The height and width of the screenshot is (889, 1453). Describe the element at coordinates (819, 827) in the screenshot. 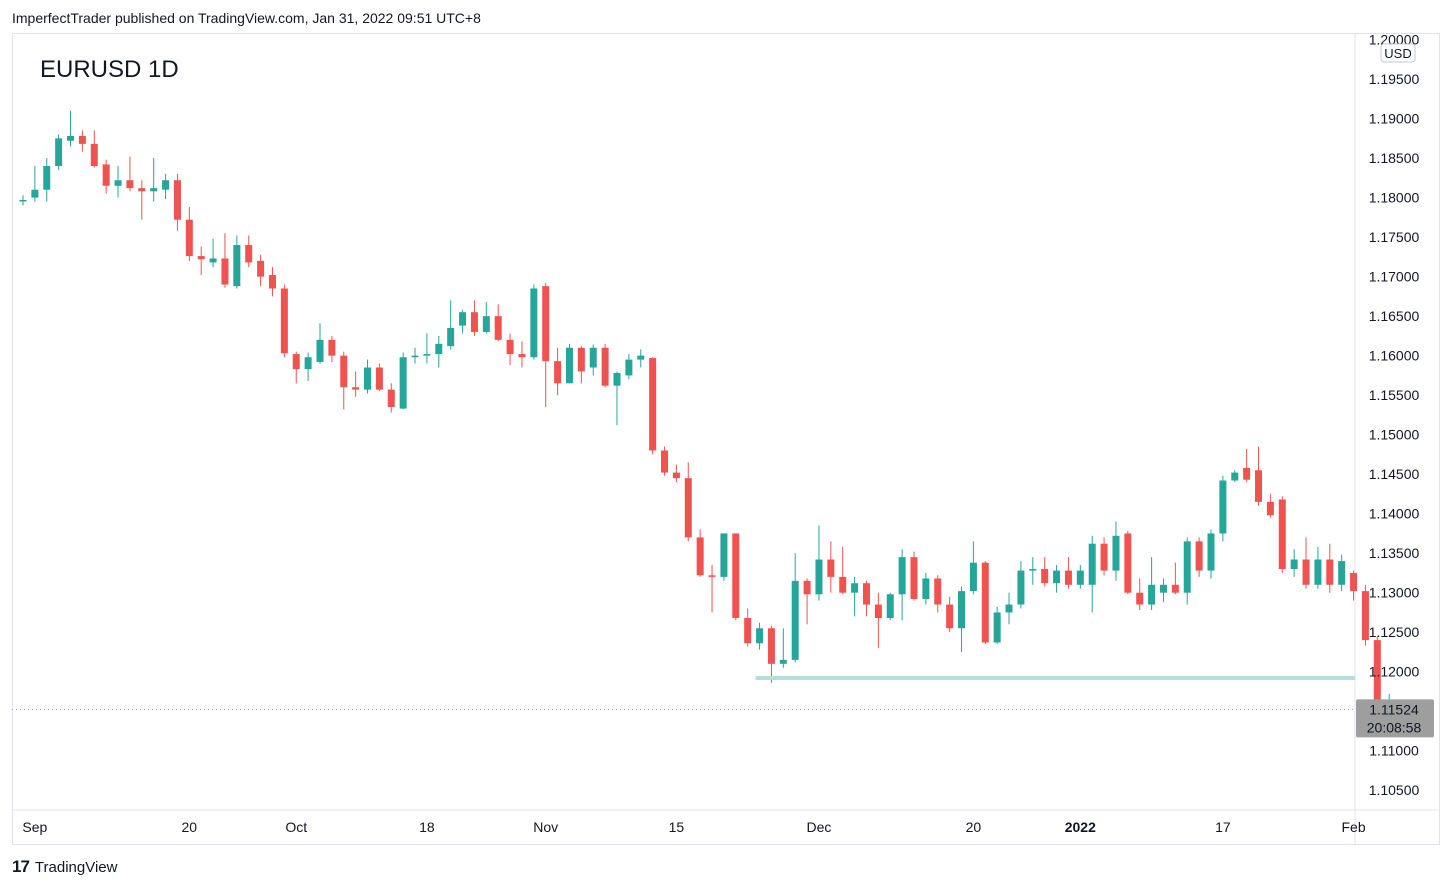

I see `time-tick-label: Dec` at that location.